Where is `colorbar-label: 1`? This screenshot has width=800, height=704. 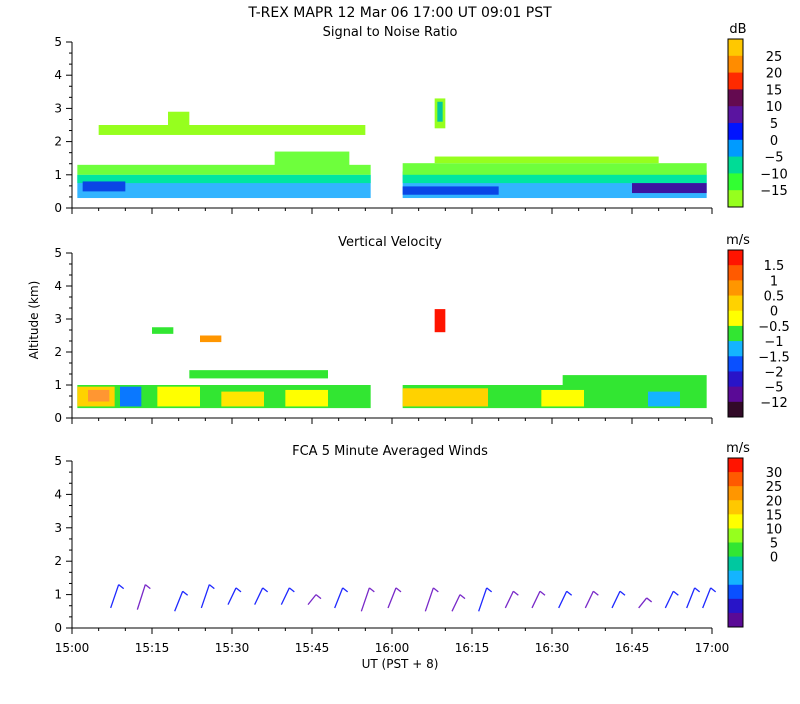
colorbar-label: 1 is located at coordinates (774, 281).